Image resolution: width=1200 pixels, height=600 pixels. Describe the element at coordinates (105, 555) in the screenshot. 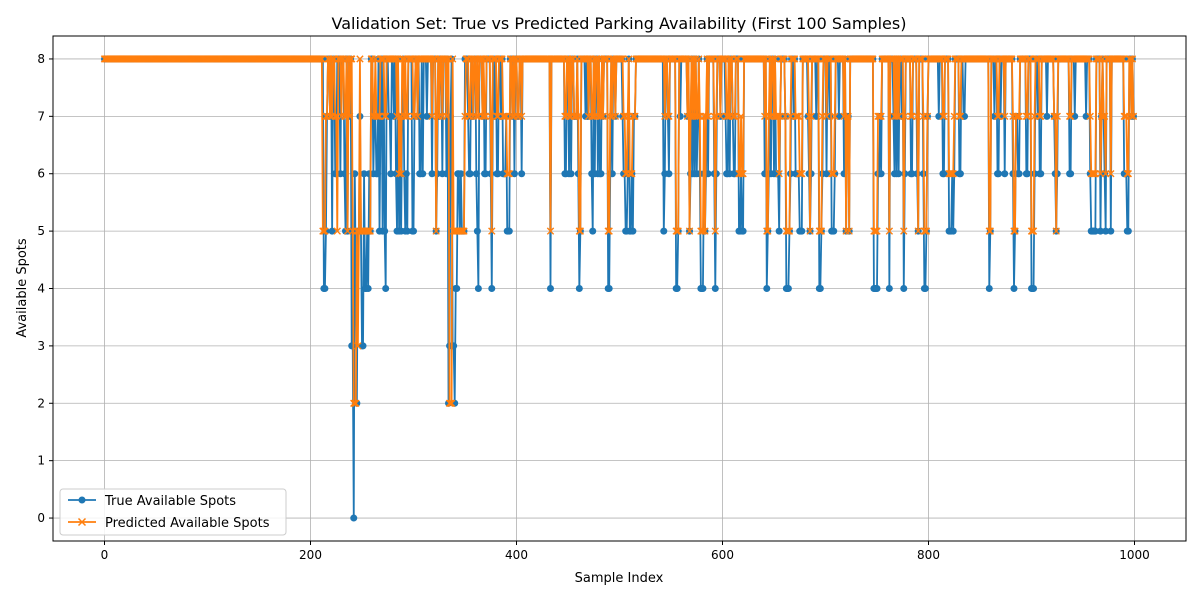

I see `x-tick-label: 0` at that location.